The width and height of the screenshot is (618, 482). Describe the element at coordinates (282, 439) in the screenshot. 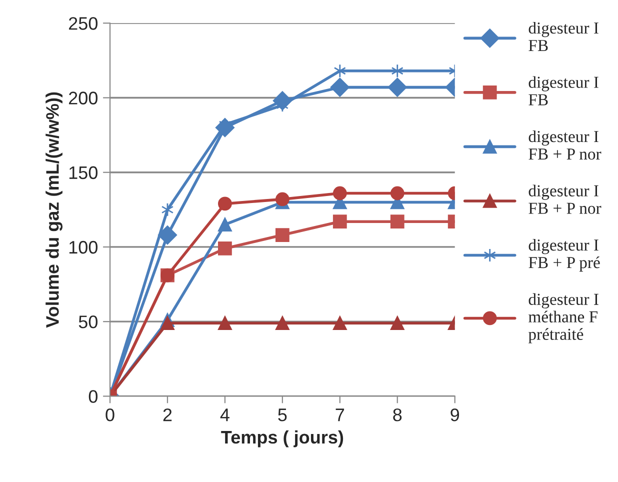

I see `x-axis-title: Temps ( jours)` at that location.